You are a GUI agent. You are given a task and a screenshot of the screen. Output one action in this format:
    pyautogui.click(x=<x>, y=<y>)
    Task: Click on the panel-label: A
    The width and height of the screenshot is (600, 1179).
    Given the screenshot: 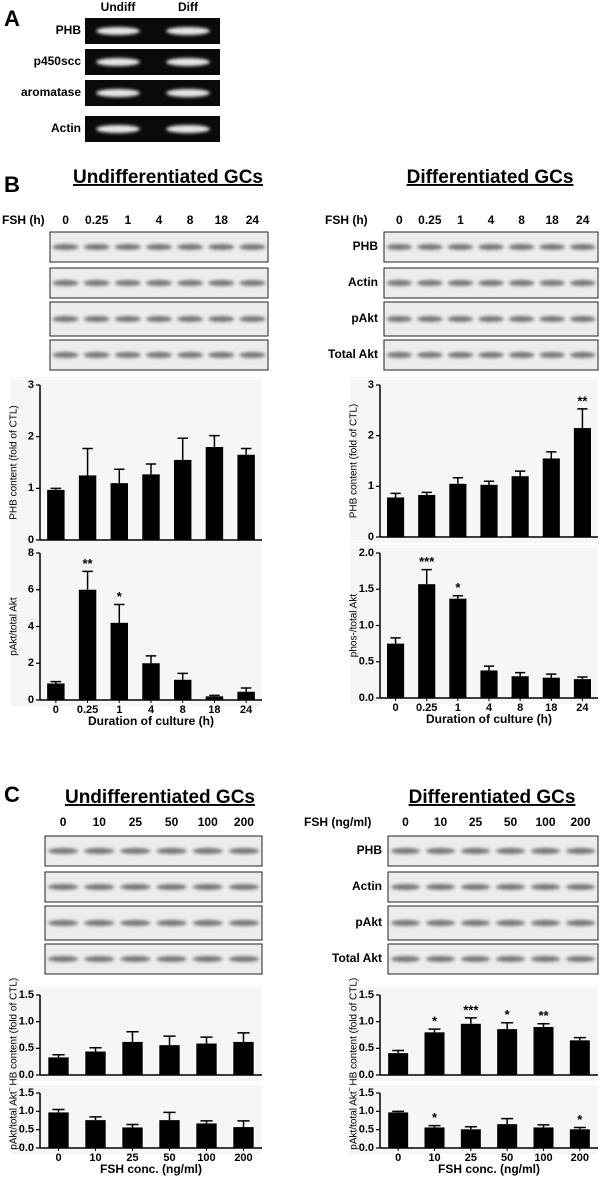 What is the action you would take?
    pyautogui.click(x=12, y=18)
    